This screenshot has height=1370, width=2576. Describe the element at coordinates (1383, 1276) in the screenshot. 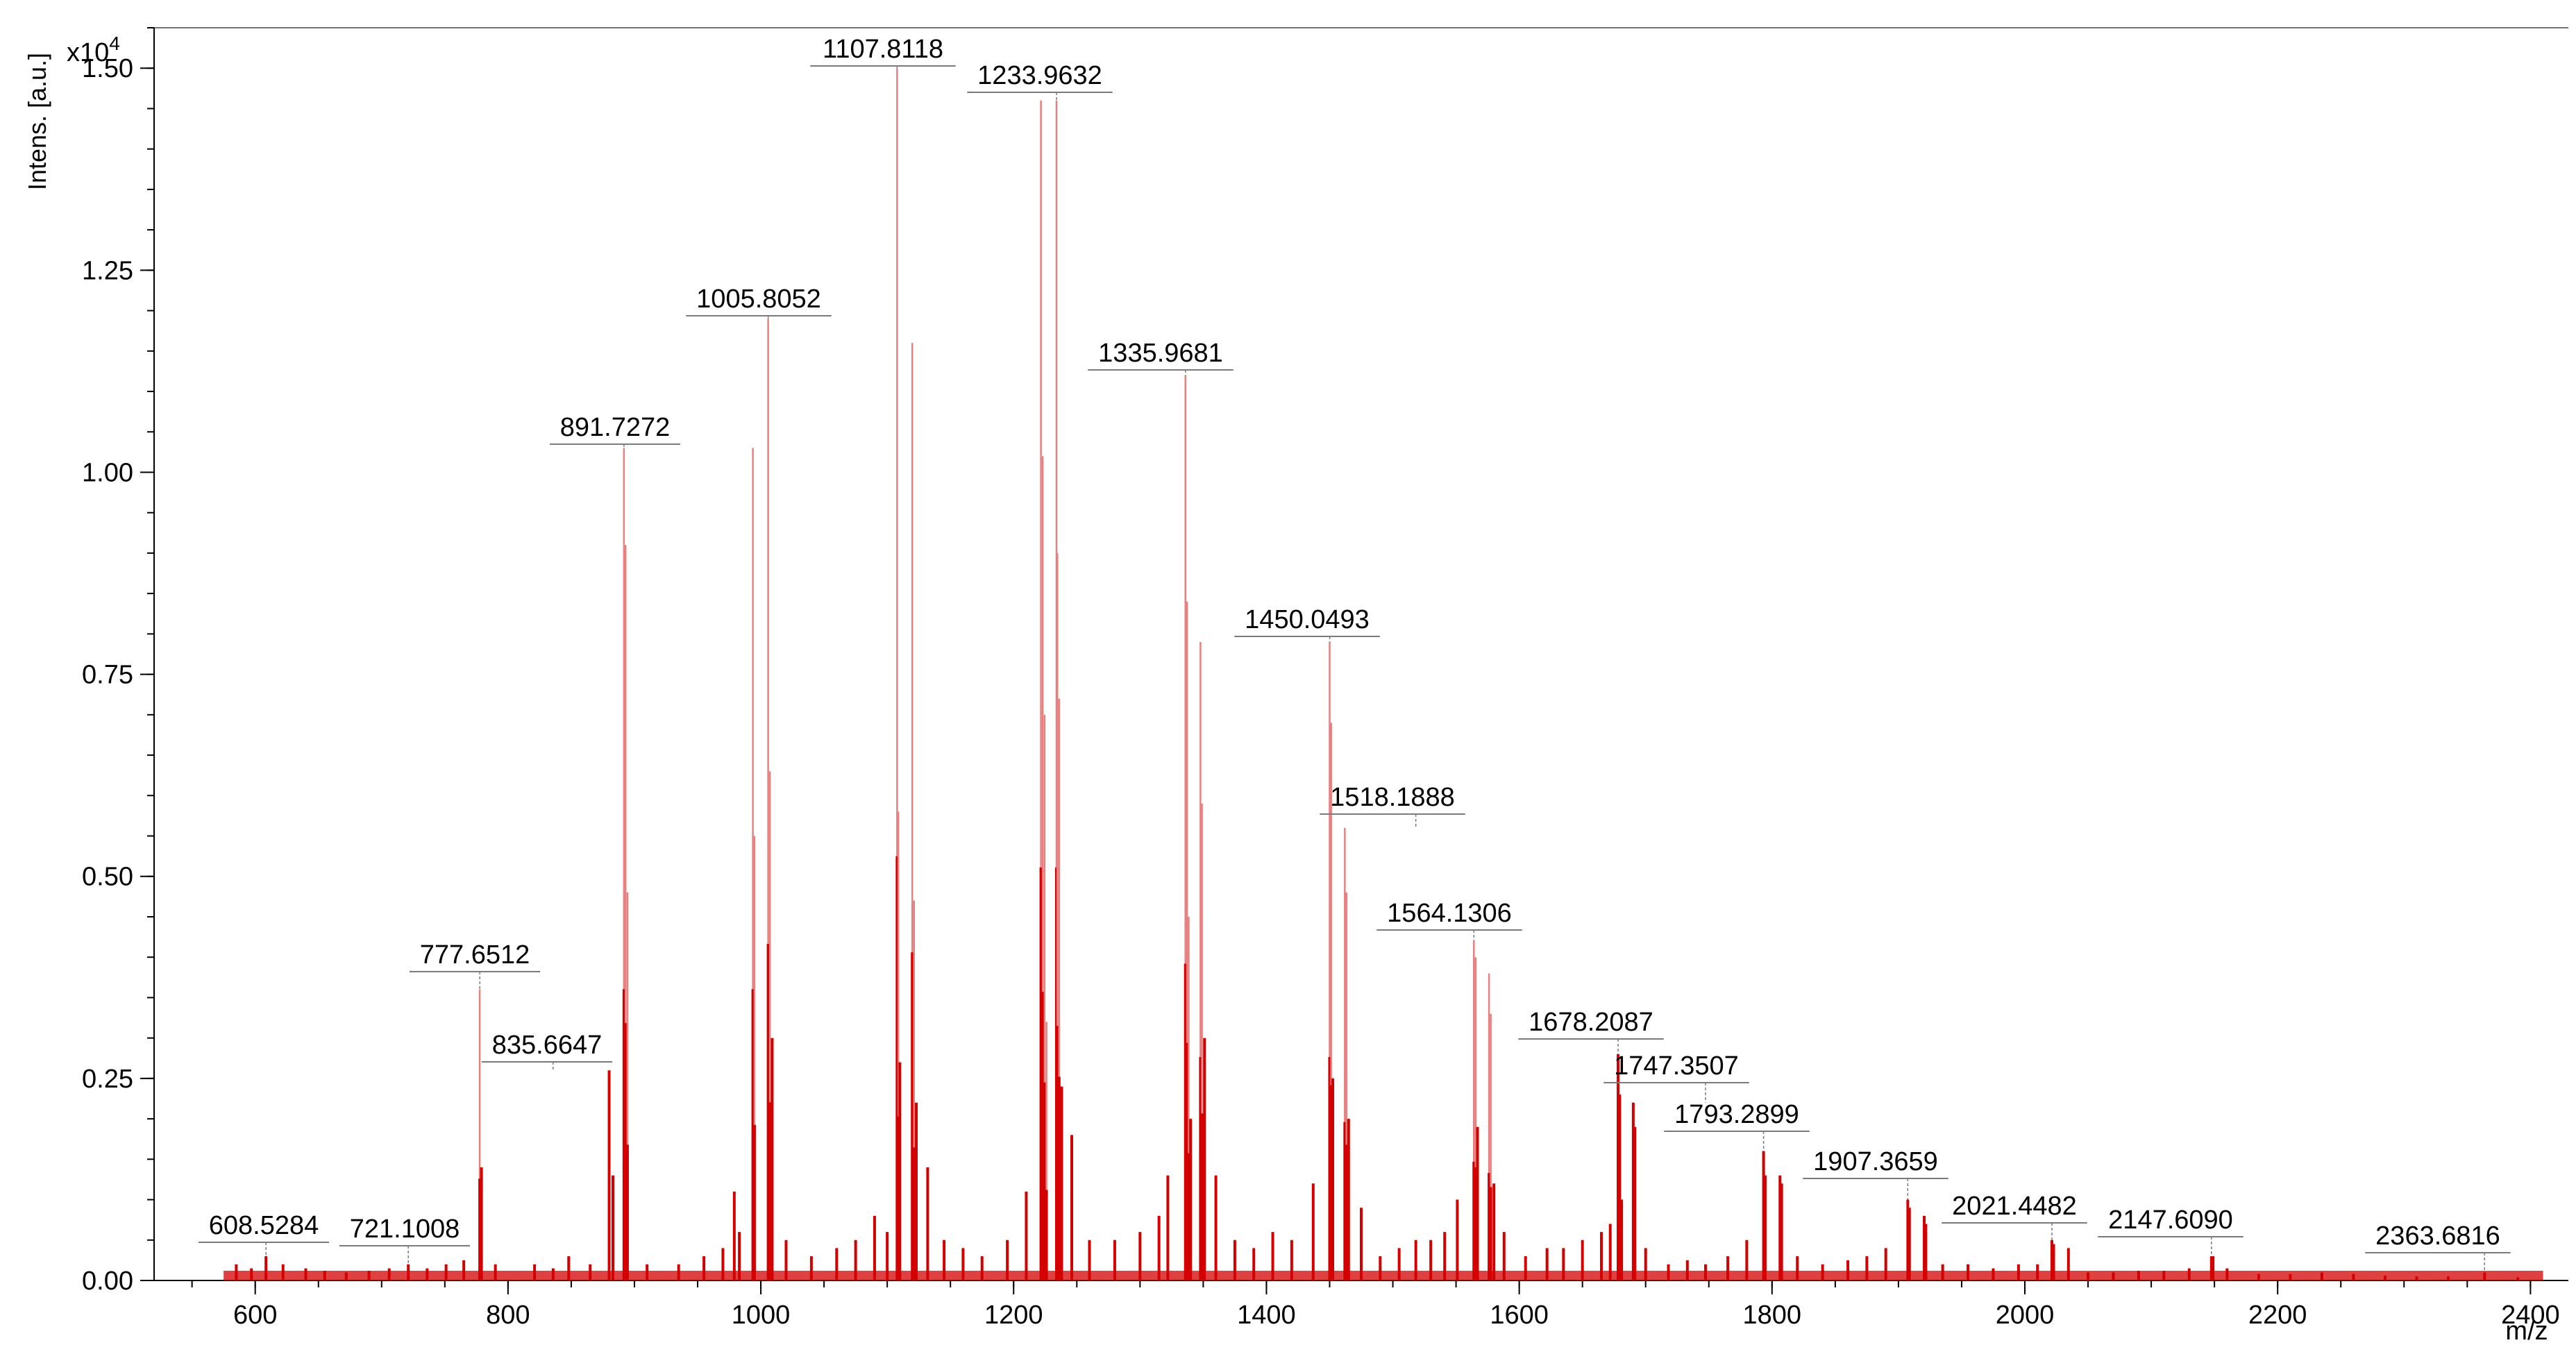

I see `baseline-noise` at that location.